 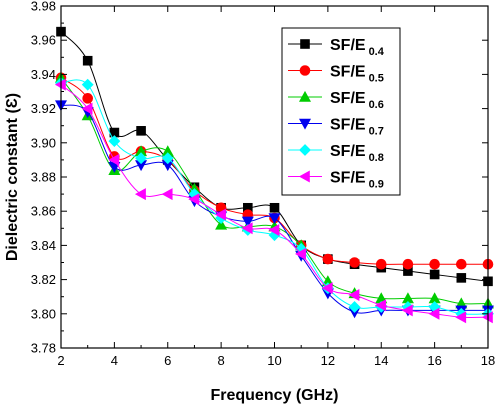 I want to click on y-tick-label: 3.86, so click(x=43, y=211).